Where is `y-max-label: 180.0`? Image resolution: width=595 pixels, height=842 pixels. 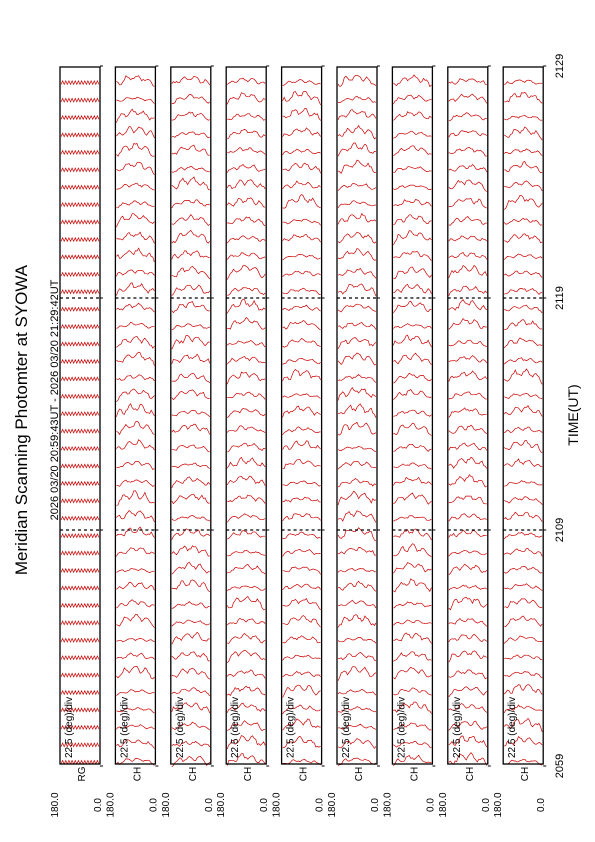
y-max-label: 180.0 is located at coordinates (332, 804).